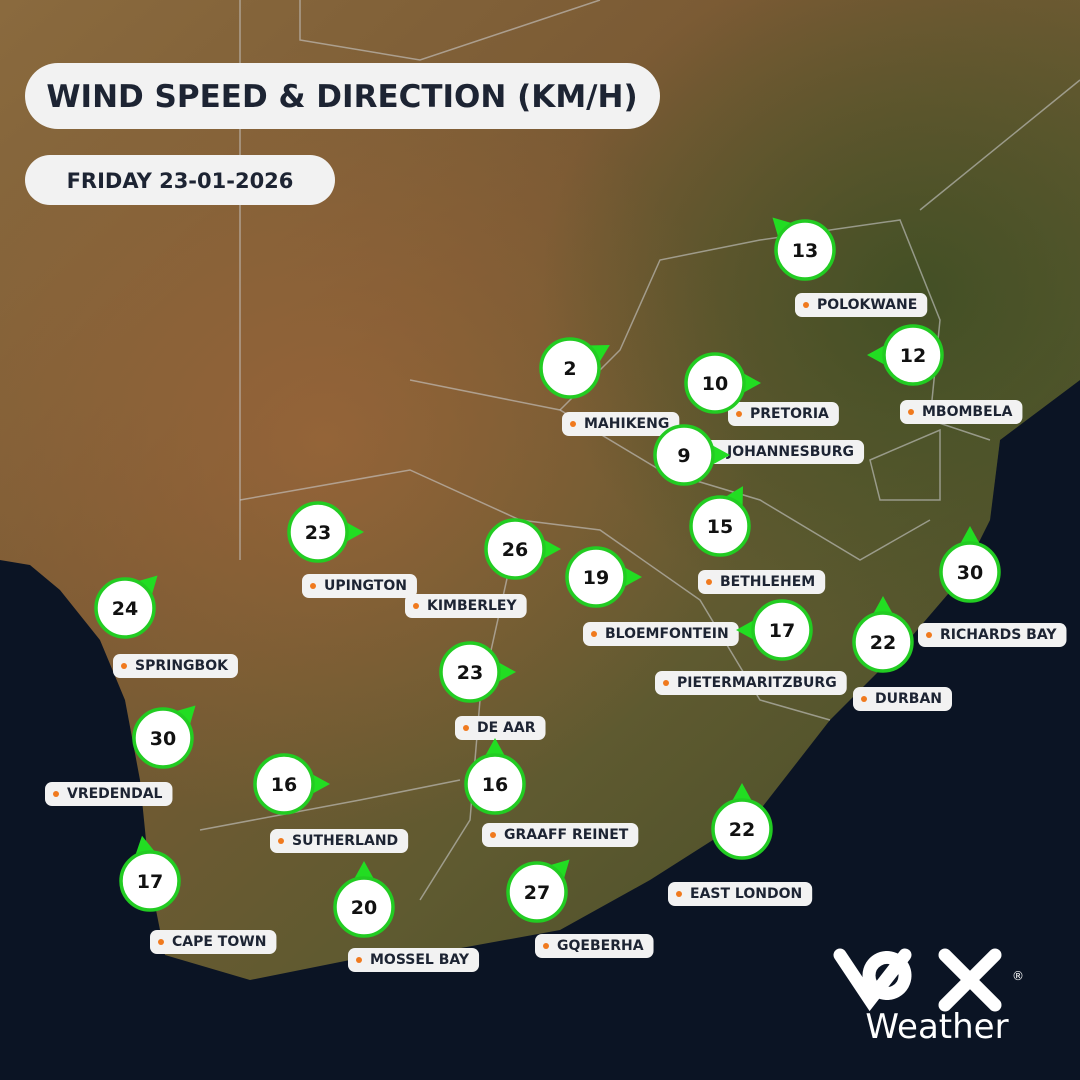  Describe the element at coordinates (198, 894) in the screenshot. I see `city: CAPE TOWN 17` at that location.